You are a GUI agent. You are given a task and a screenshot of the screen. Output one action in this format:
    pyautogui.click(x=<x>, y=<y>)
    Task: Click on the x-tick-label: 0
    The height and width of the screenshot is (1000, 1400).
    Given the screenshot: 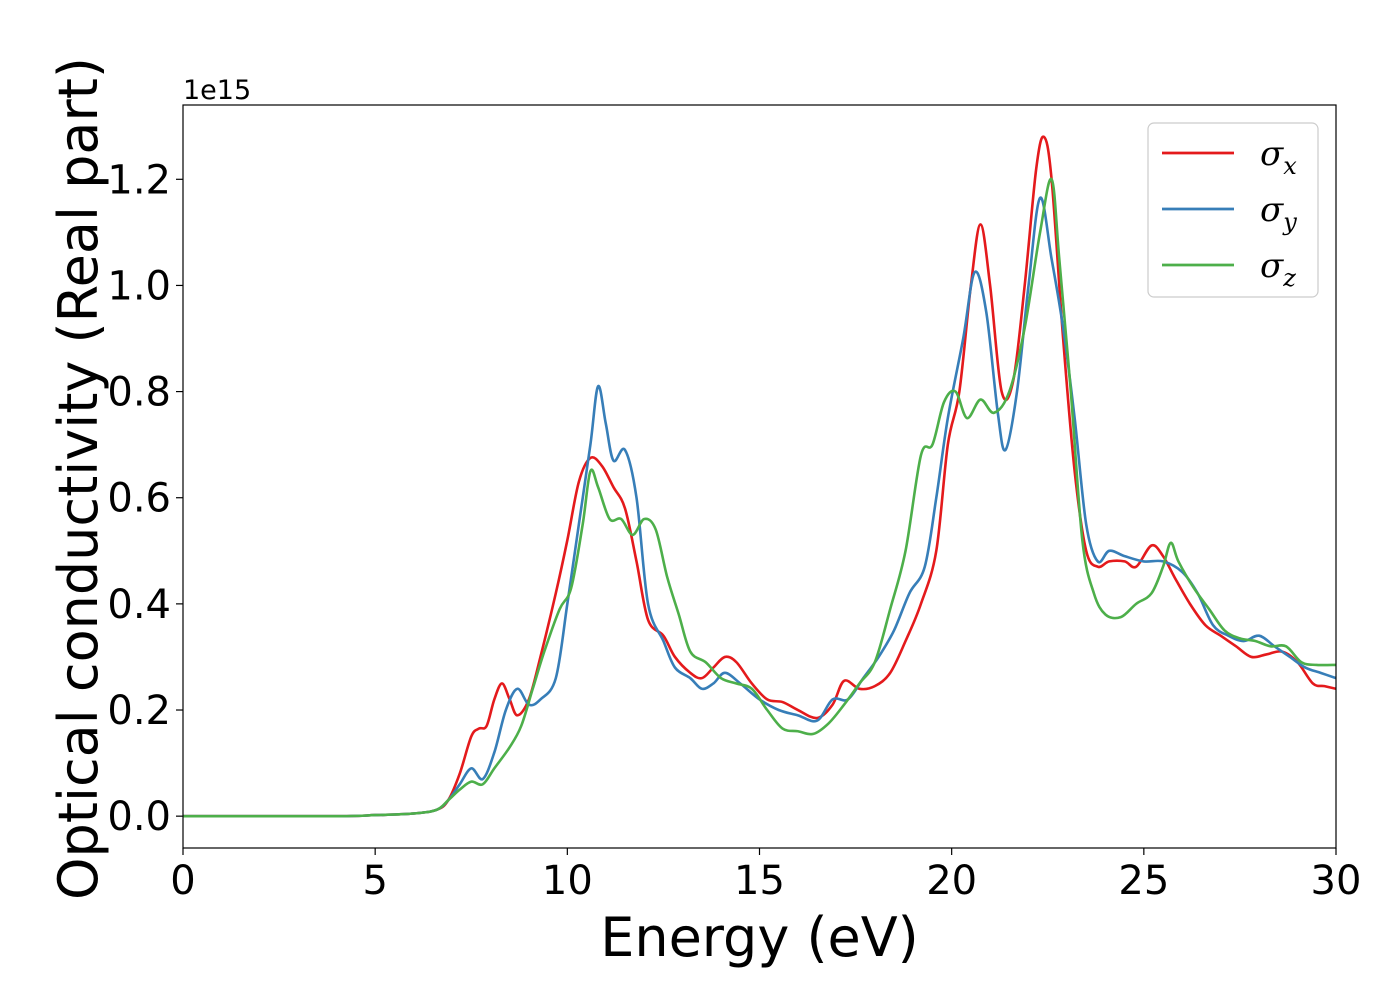 What is the action you would take?
    pyautogui.click(x=182, y=881)
    